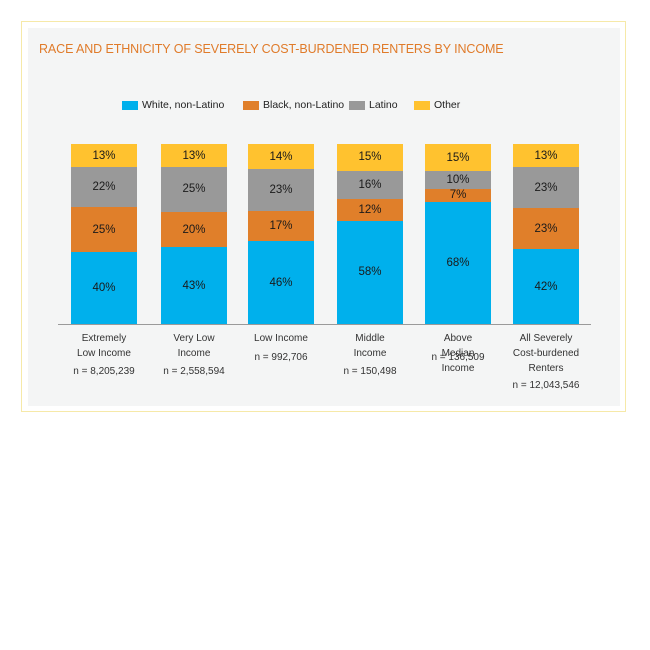 Image resolution: width=650 pixels, height=650 pixels. Describe the element at coordinates (370, 346) in the screenshot. I see `category-label: Middle Income` at that location.